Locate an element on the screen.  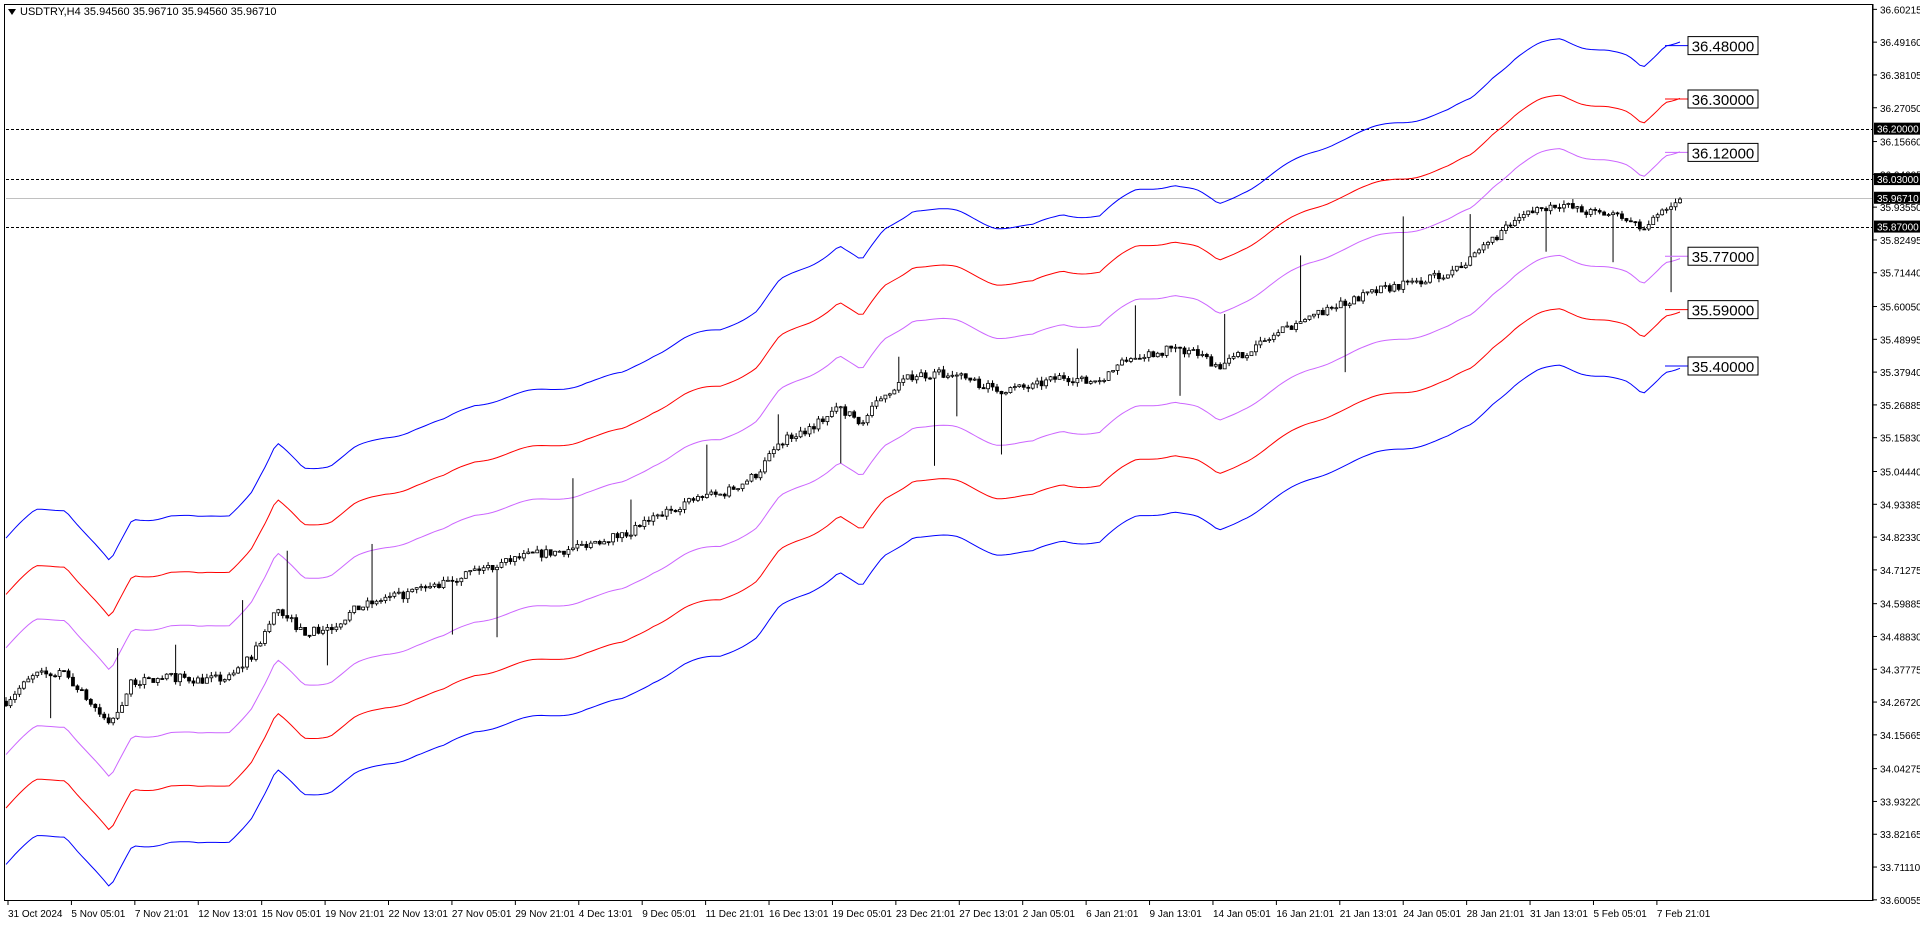
time-tick-label: 7 Nov 21:01 is located at coordinates (162, 914).